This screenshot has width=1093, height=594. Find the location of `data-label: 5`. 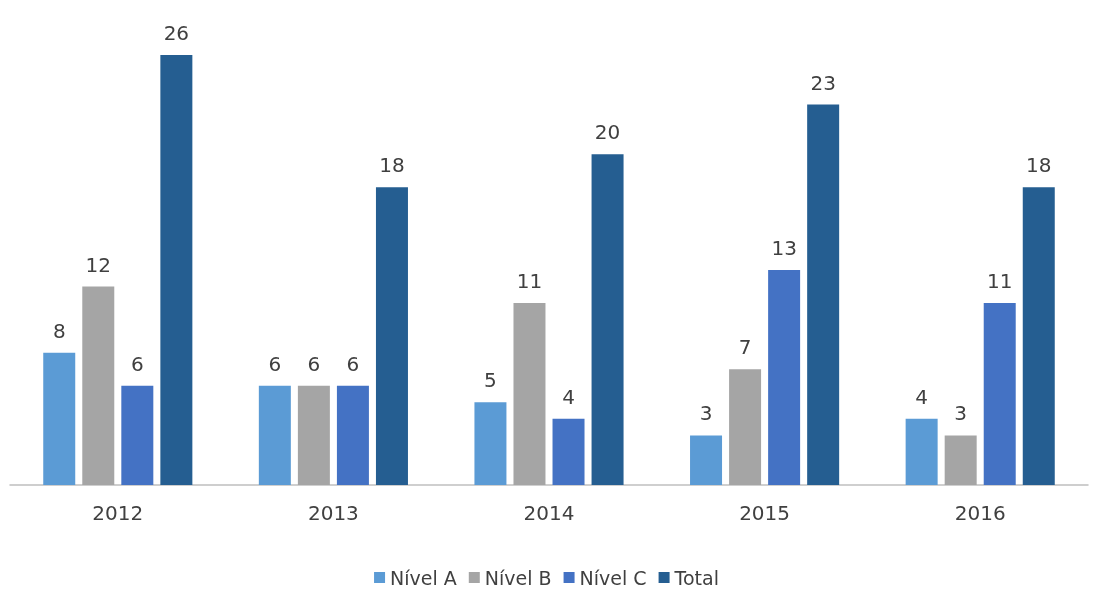

data-label: 5 is located at coordinates (490, 380).